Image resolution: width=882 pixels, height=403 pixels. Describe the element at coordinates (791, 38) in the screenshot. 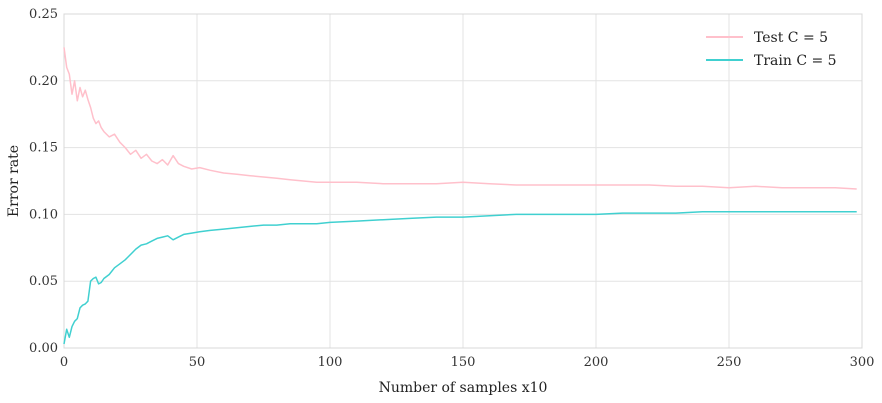

I see `legend-test-label: Test C = 5` at that location.